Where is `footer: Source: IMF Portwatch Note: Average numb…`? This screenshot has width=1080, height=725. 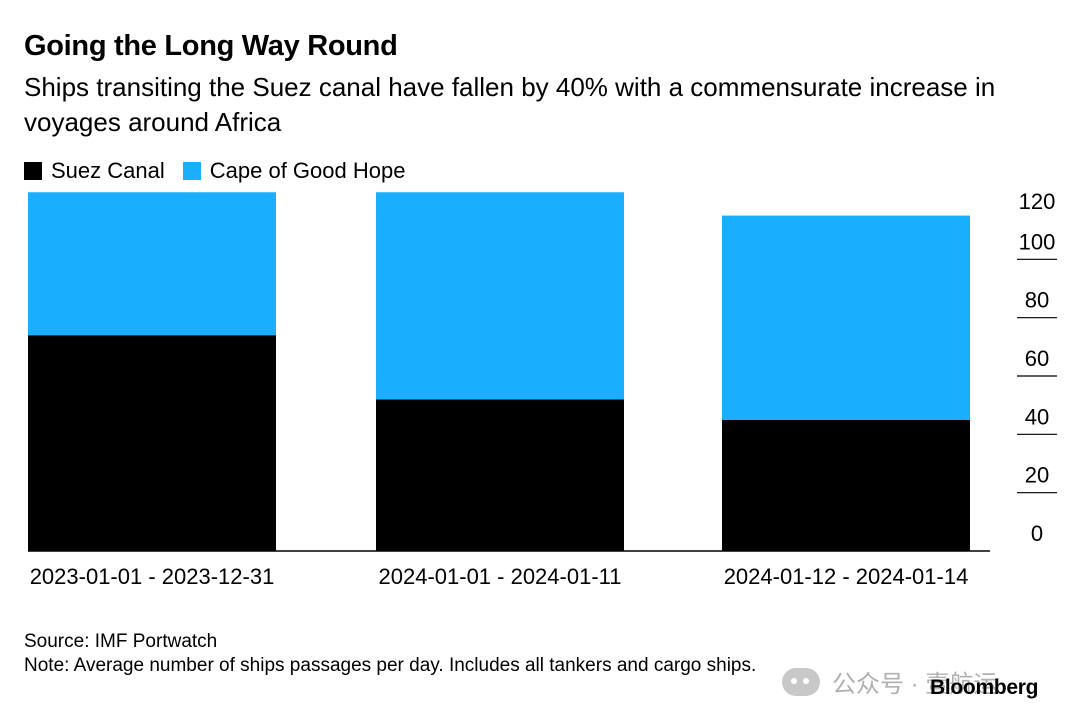 footer: Source: IMF Portwatch Note: Average numb… is located at coordinates (434, 654).